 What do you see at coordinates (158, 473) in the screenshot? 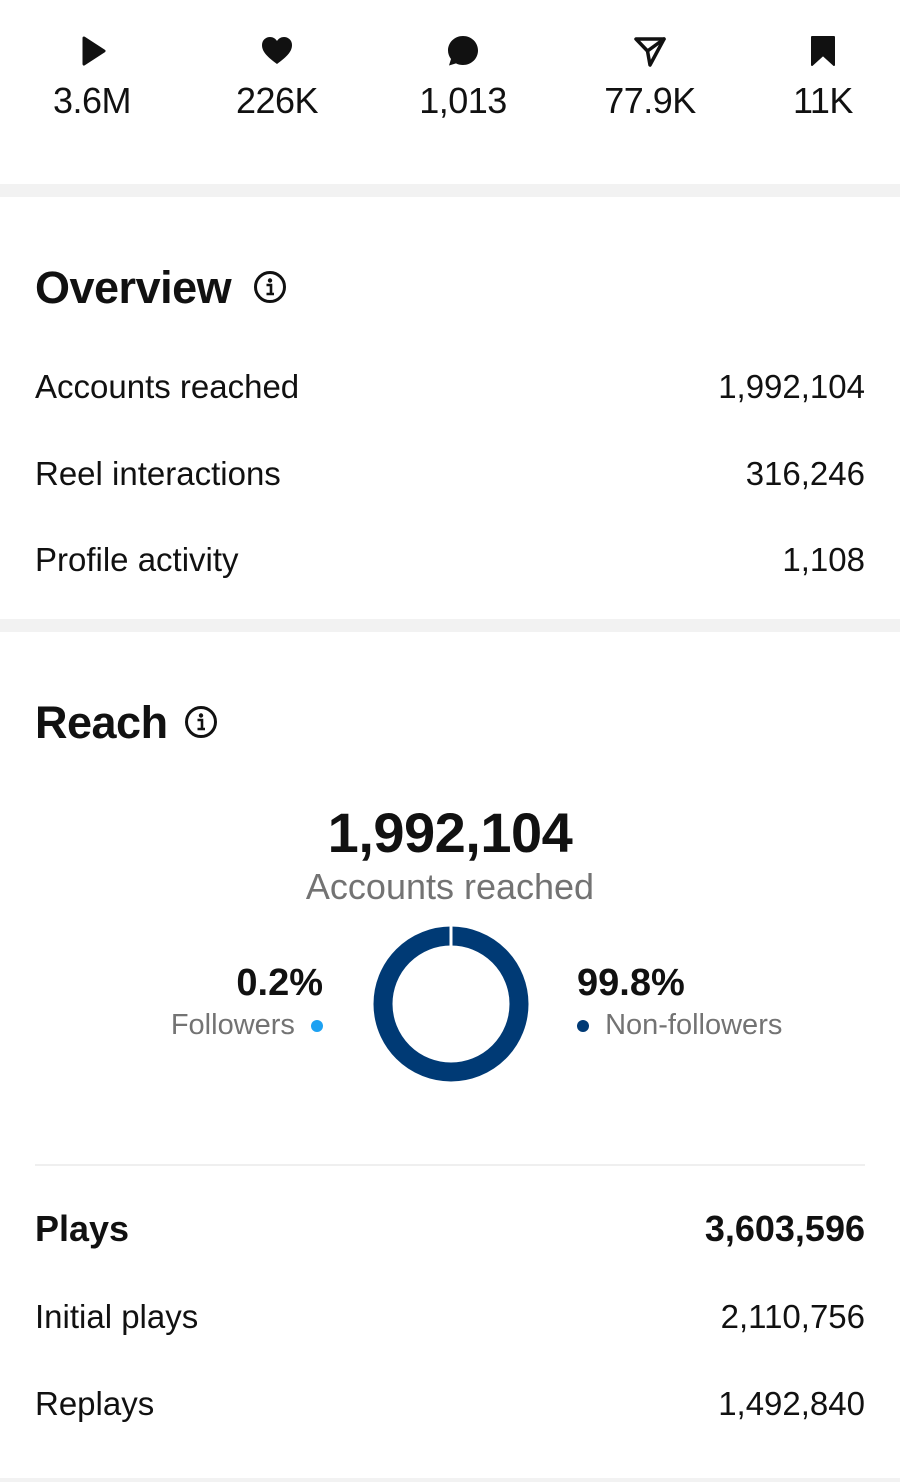
I see `row-label: Reel interactions` at bounding box center [158, 473].